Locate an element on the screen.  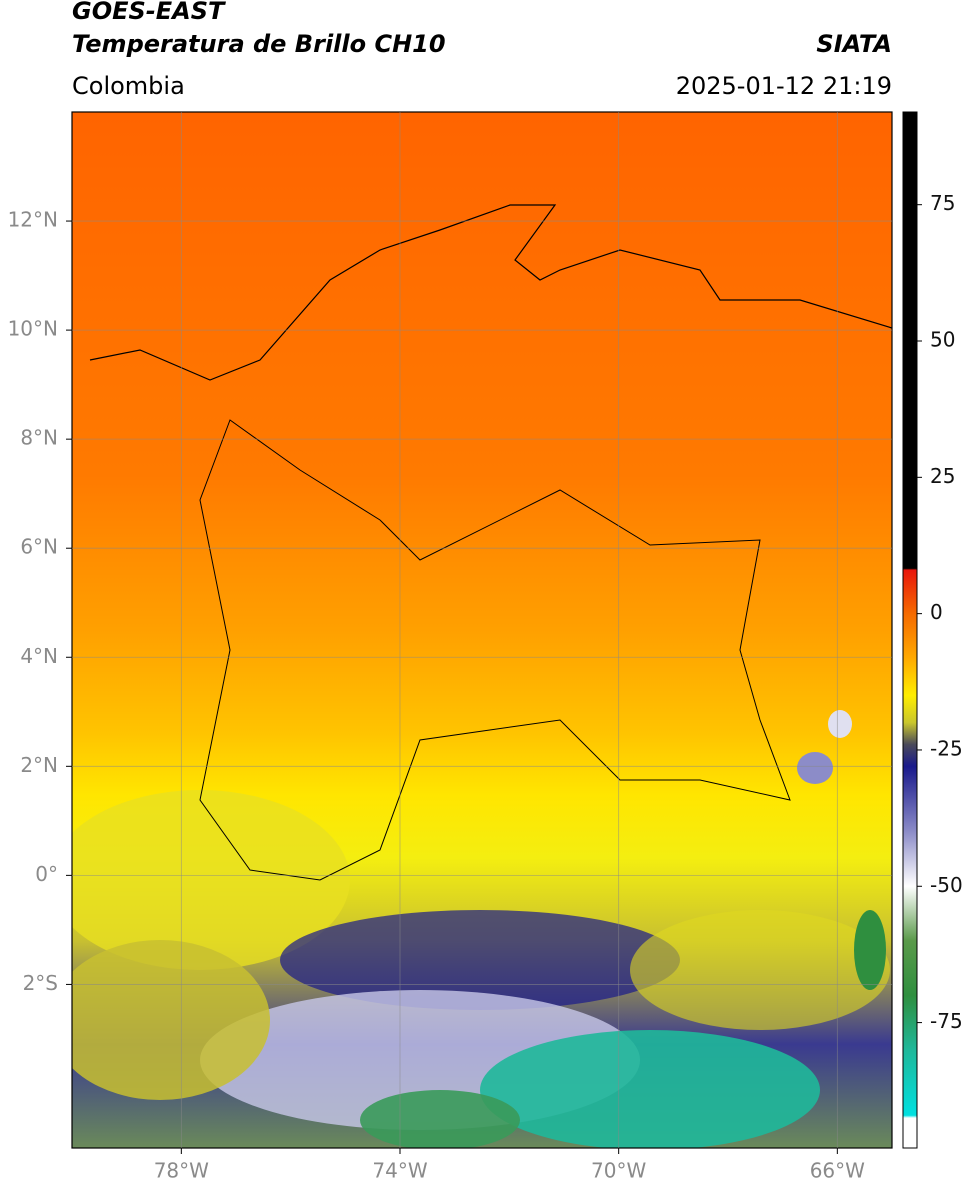
x-tick-label: 74°W is located at coordinates (399, 1171).